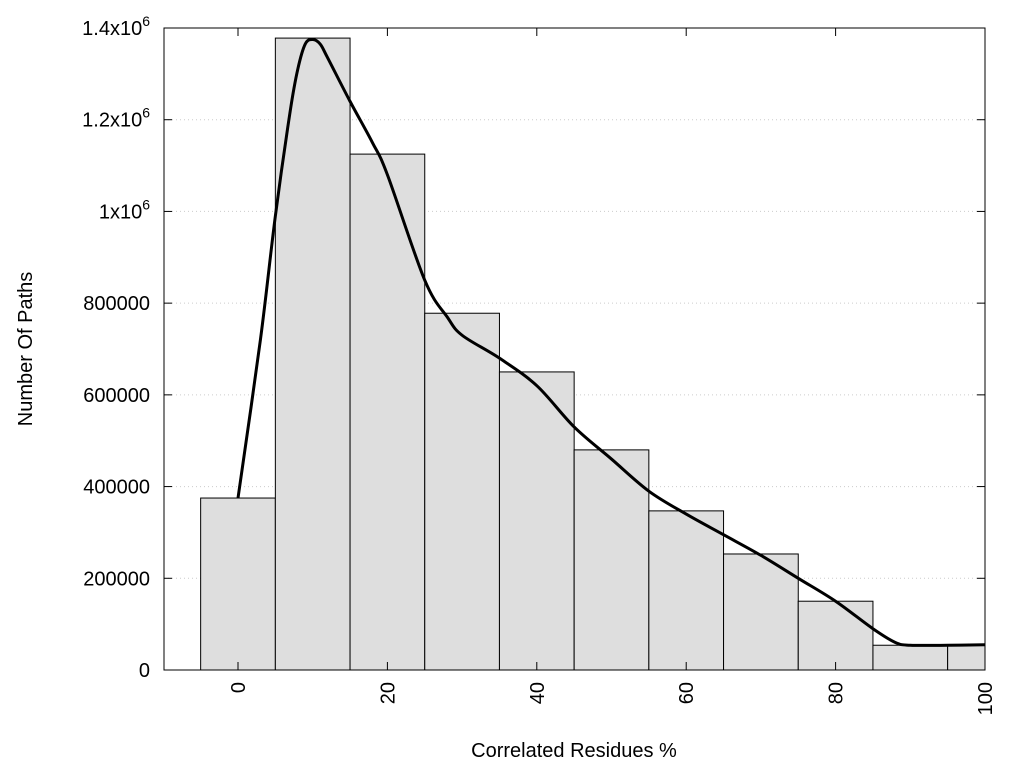 This screenshot has height=773, width=1024. What do you see at coordinates (116, 118) in the screenshot?
I see `y-tick-label: 1.2x10⁶` at bounding box center [116, 118].